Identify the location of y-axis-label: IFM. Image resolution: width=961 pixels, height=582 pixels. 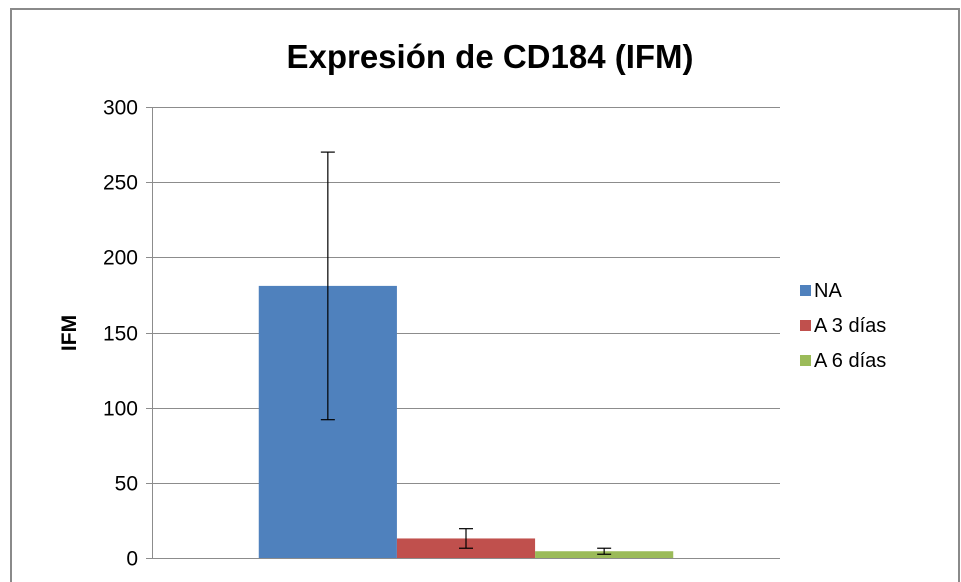
(69, 333).